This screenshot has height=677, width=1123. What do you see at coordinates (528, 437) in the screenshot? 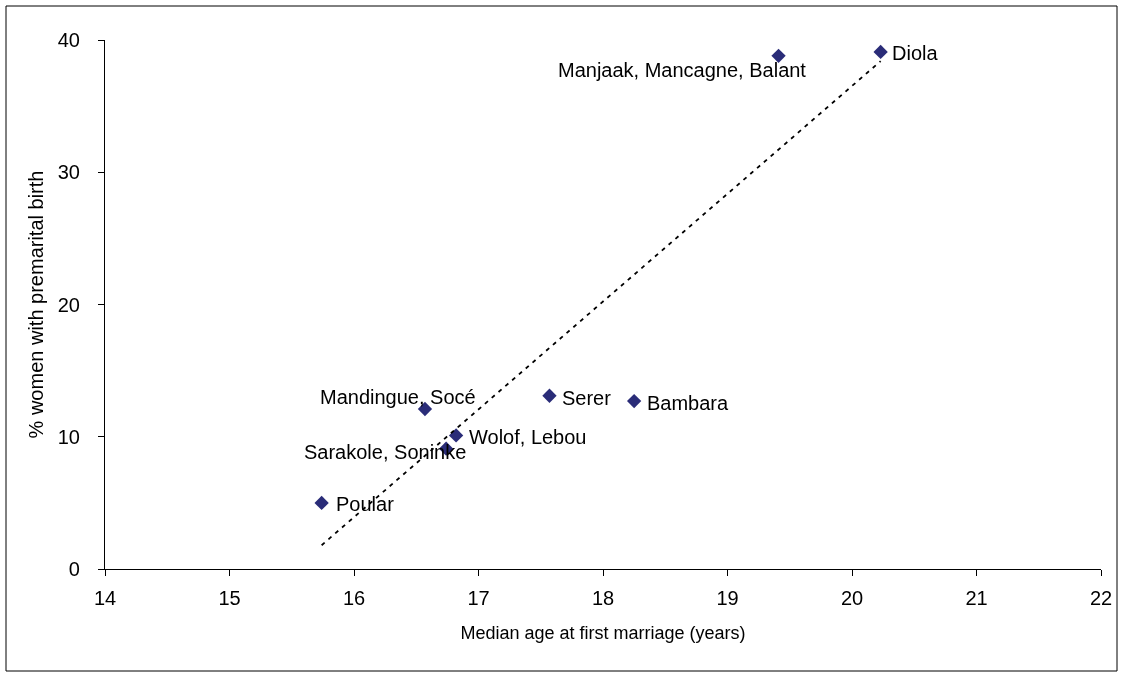
I see `annotation: Wolof, Lebou` at bounding box center [528, 437].